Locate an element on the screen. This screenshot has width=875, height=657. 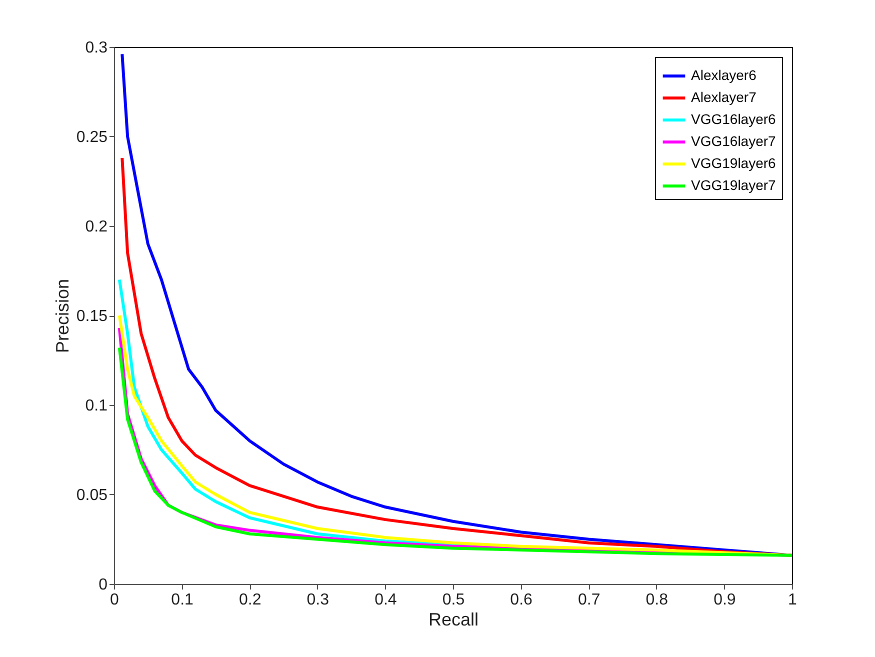
x-tick-label: 0.6 is located at coordinates (521, 600).